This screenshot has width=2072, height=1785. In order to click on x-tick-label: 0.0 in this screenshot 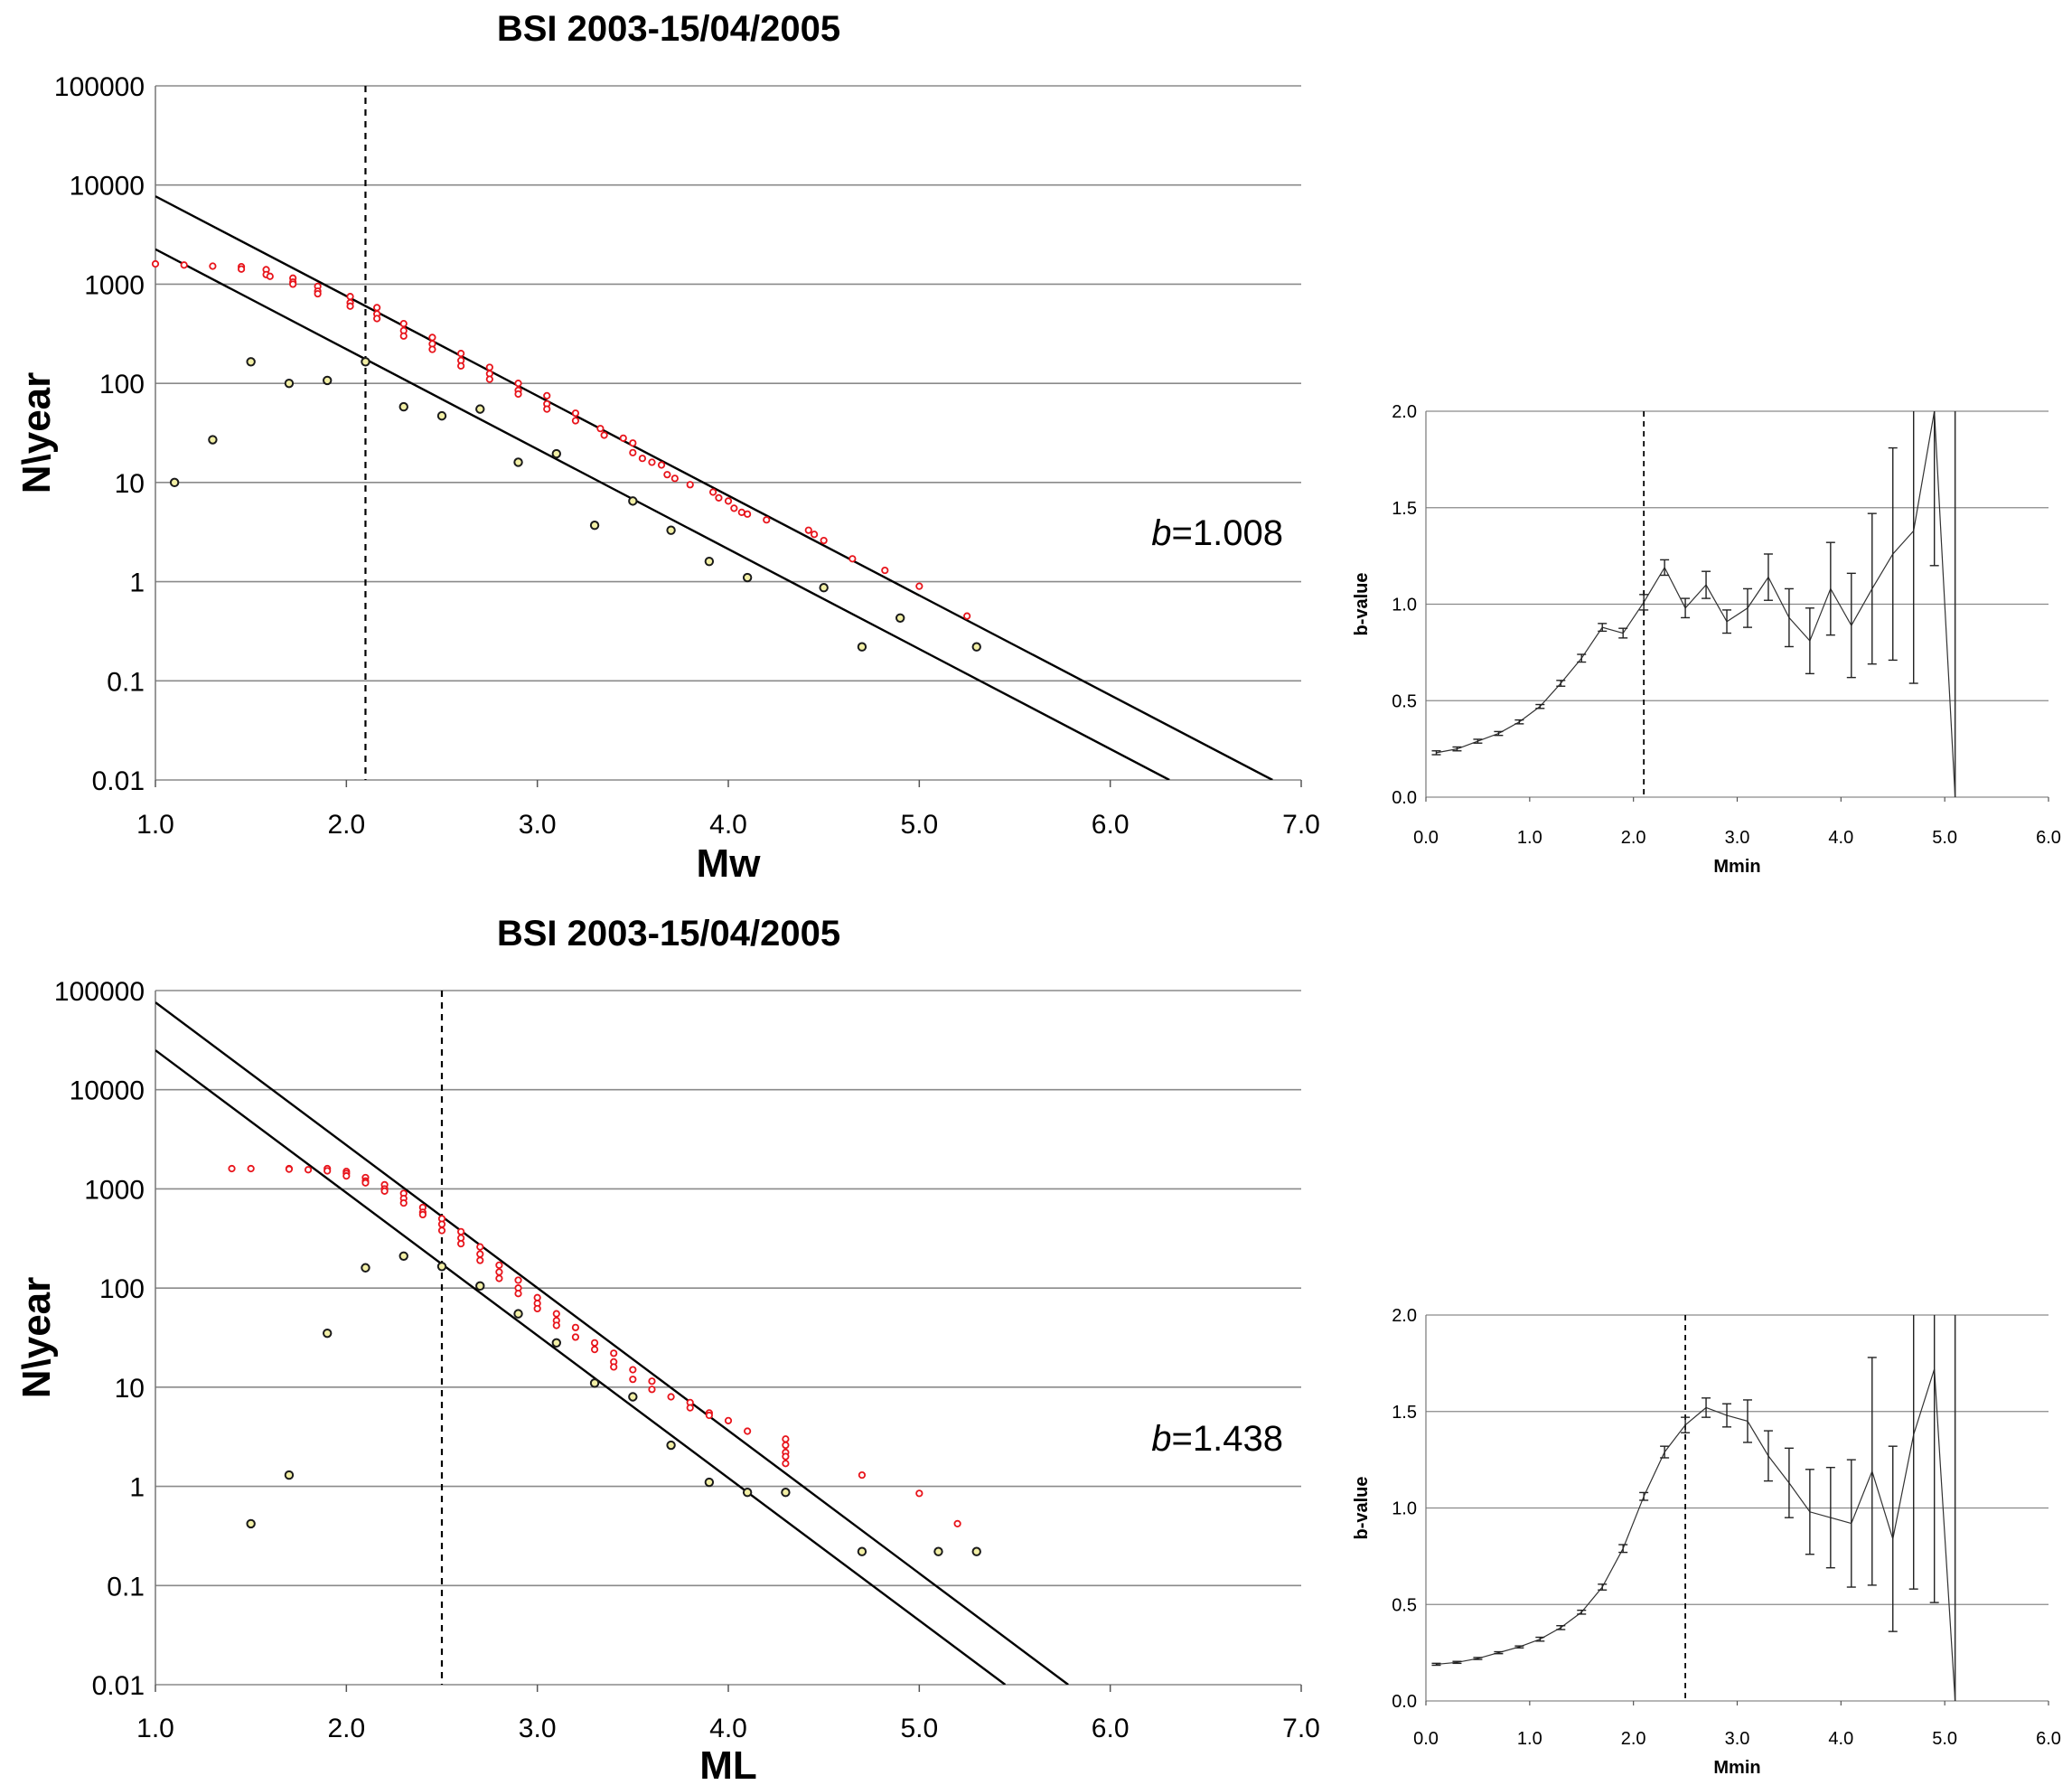, I will do `click(1426, 1739)`.